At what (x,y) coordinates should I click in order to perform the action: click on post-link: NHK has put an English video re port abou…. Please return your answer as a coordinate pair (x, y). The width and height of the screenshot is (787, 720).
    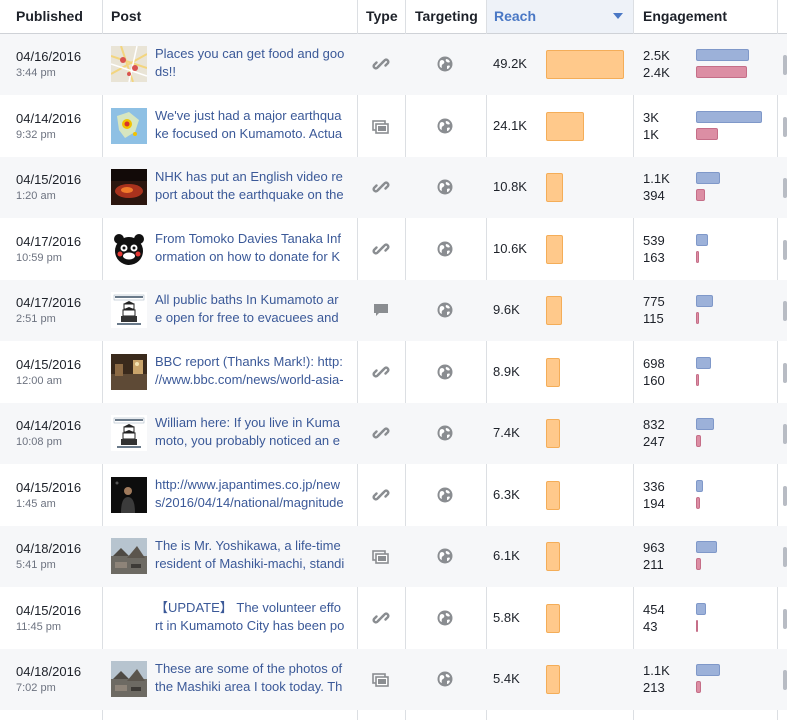
    Looking at the image, I should click on (252, 186).